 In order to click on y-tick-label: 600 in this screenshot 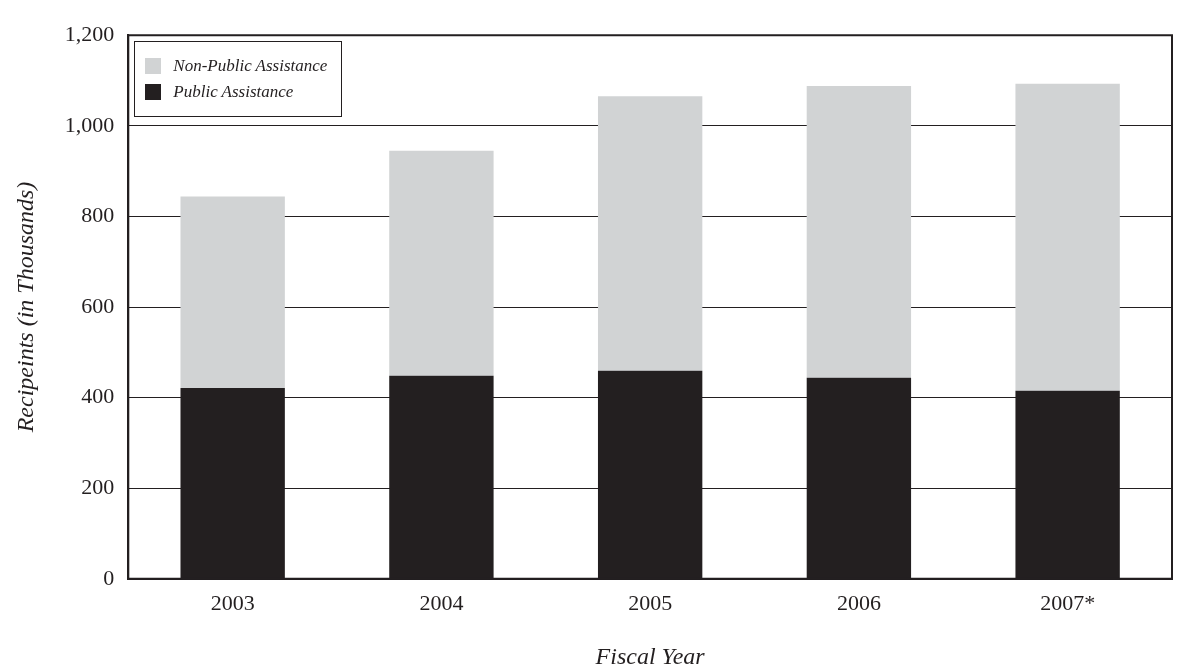, I will do `click(98, 305)`.